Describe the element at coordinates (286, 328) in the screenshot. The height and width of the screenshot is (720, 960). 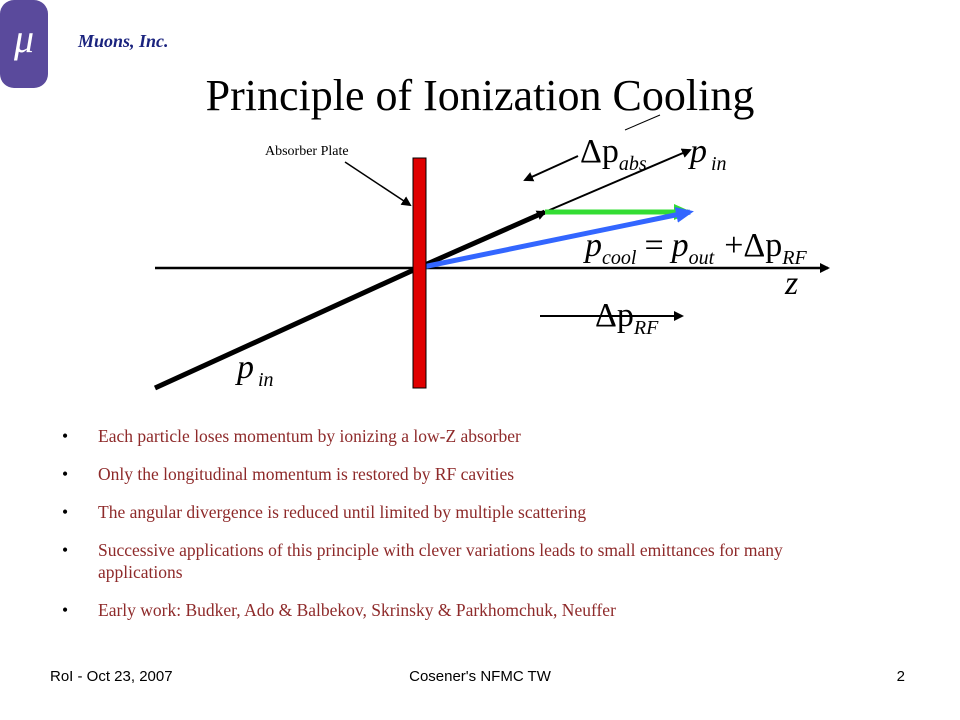
I see `incoming-track` at that location.